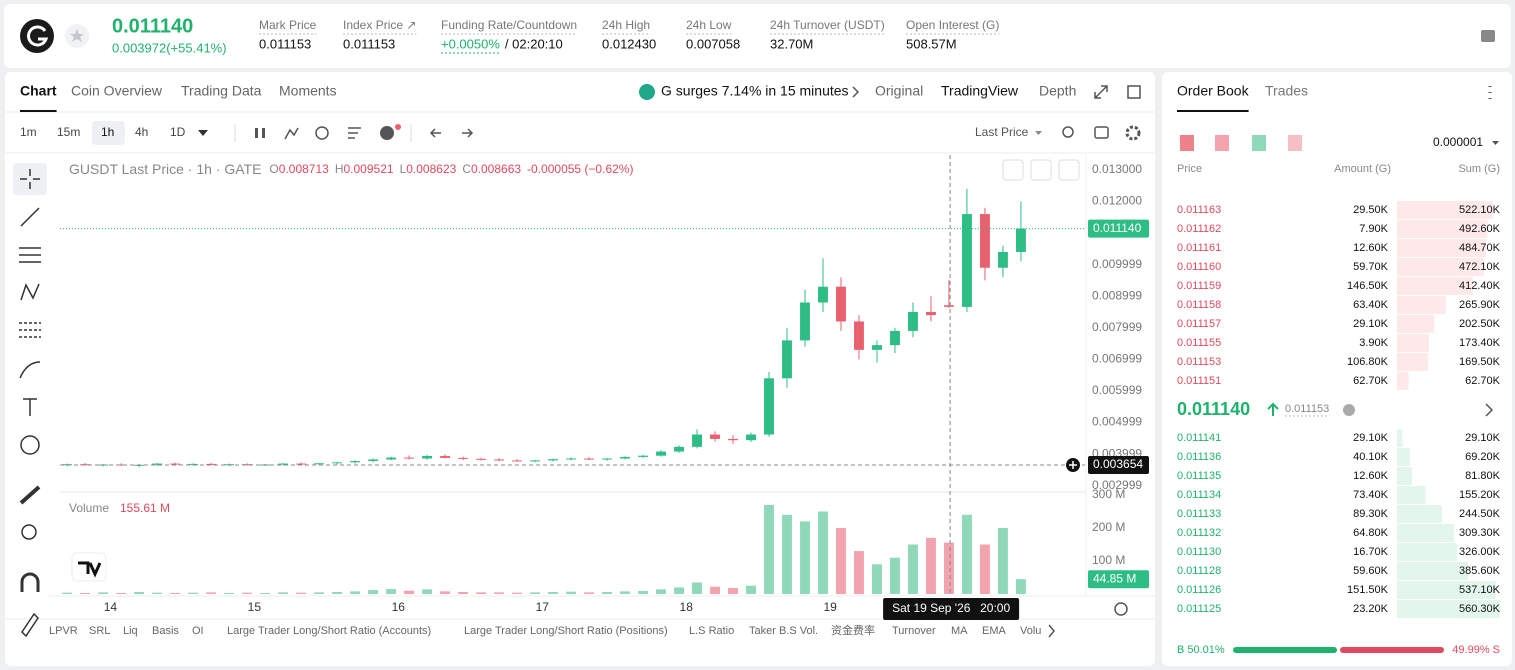 The height and width of the screenshot is (670, 1515). What do you see at coordinates (107, 132) in the screenshot?
I see `interval: 1h` at bounding box center [107, 132].